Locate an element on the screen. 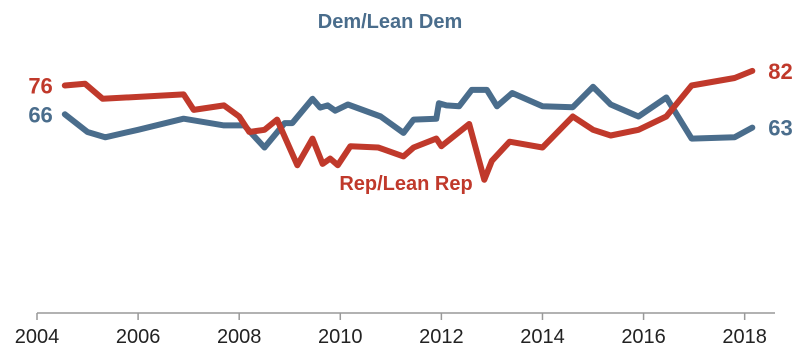  end-label-dem-lean-dem: 63 is located at coordinates (780, 128).